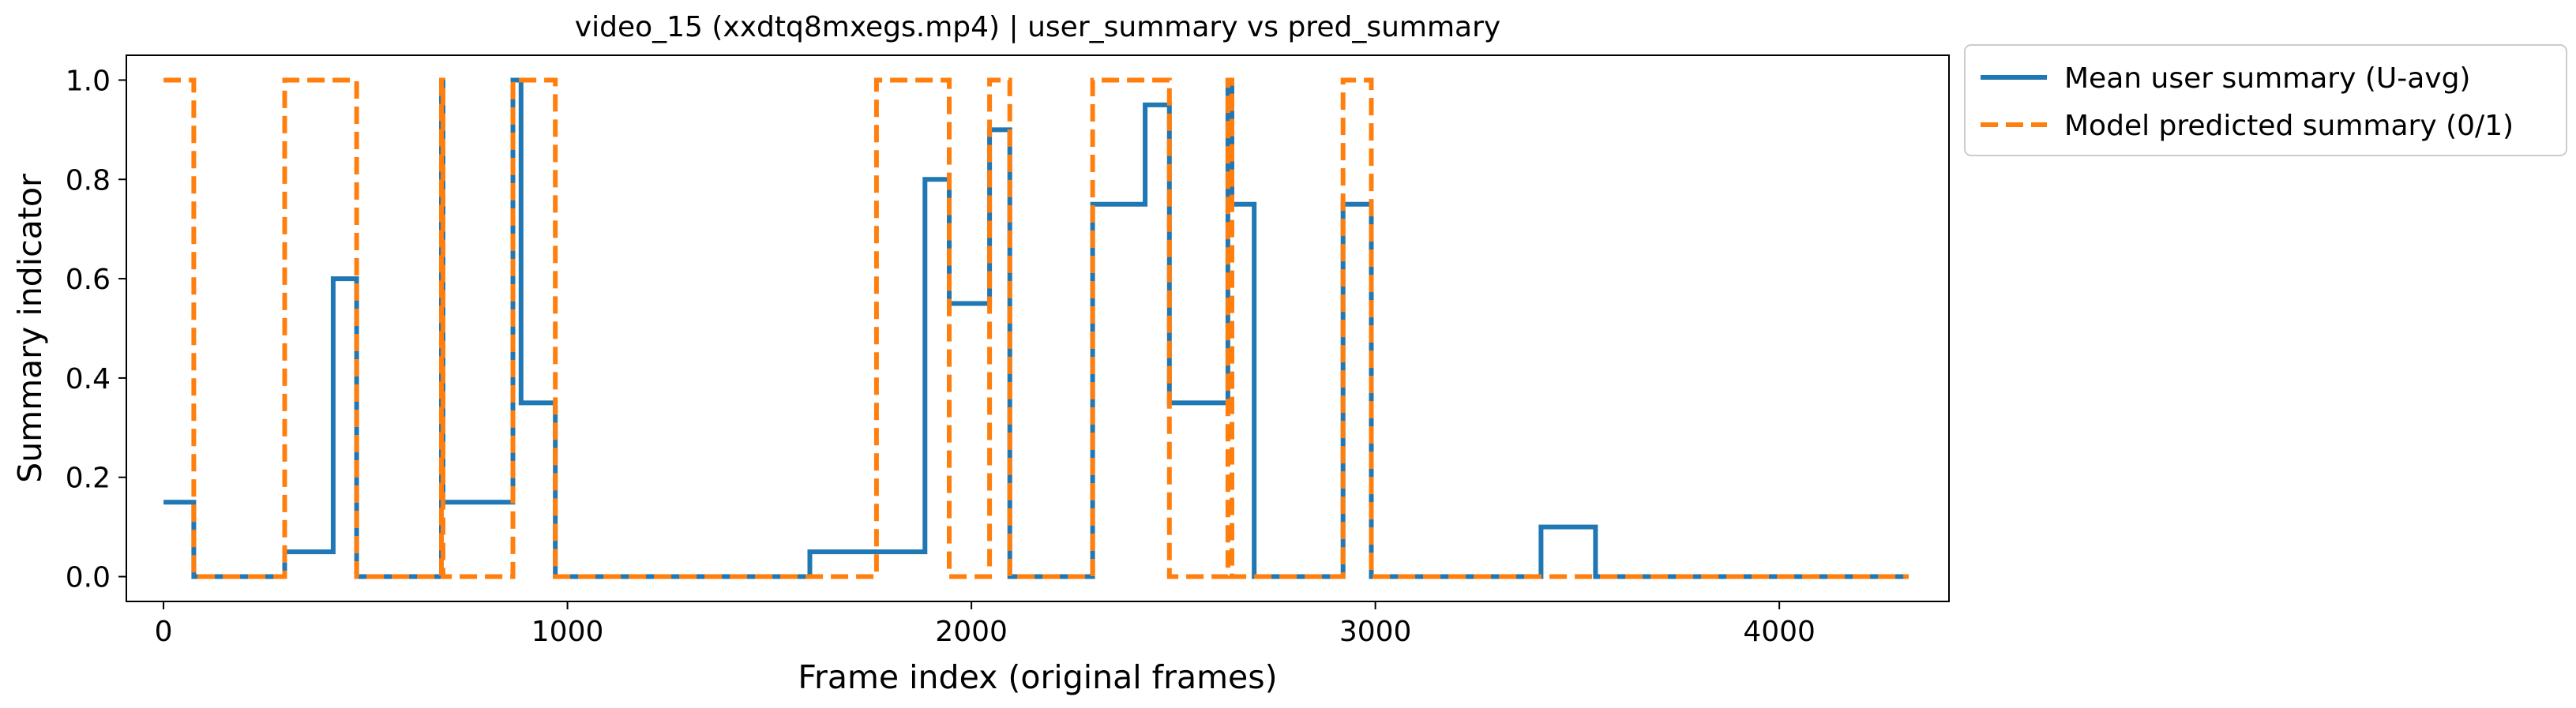 The height and width of the screenshot is (708, 2576). Describe the element at coordinates (30, 328) in the screenshot. I see `y-axis-label: Summary indicator` at that location.